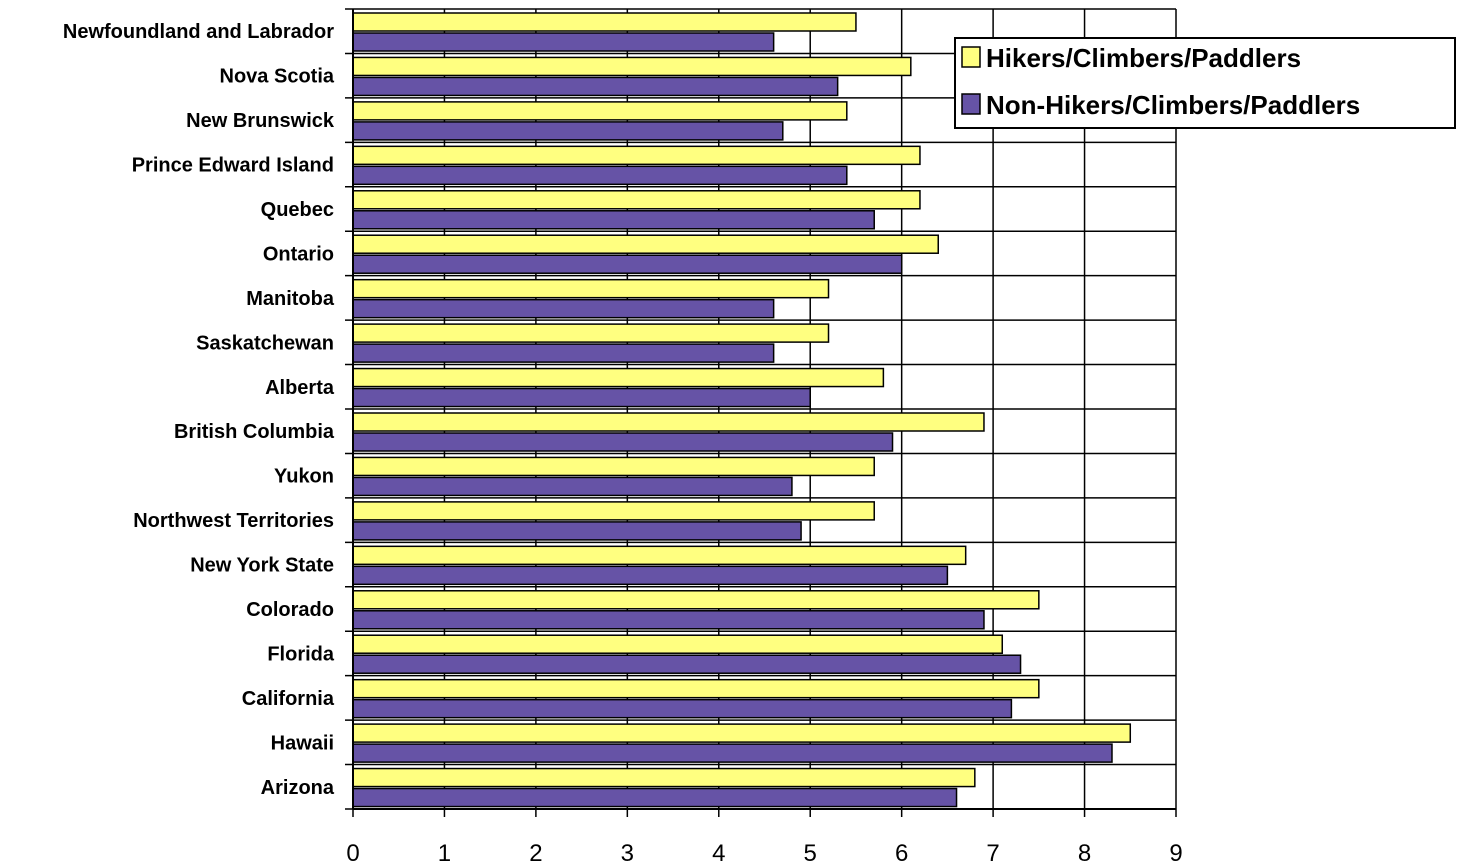  Describe the element at coordinates (535, 852) in the screenshot. I see `x-tick-label: 2` at that location.